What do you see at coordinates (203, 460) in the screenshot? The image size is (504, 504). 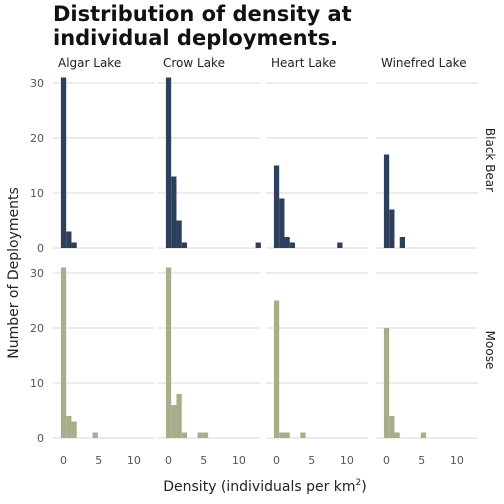 I see `x-tick-label-crow-lake-5: 5` at bounding box center [203, 460].